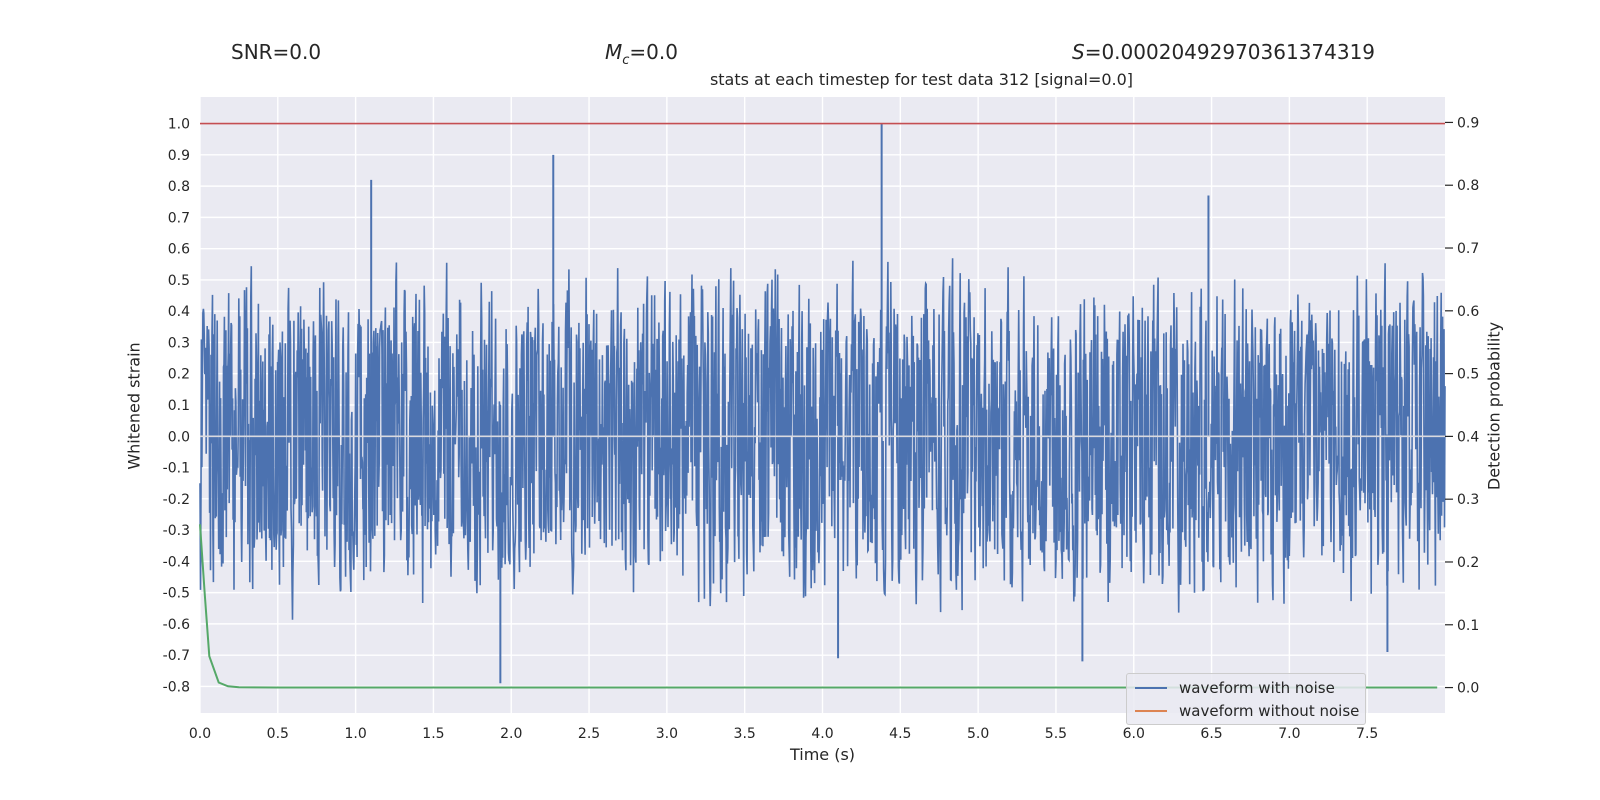  I want to click on x-tick: 6.0, so click(1134, 734).